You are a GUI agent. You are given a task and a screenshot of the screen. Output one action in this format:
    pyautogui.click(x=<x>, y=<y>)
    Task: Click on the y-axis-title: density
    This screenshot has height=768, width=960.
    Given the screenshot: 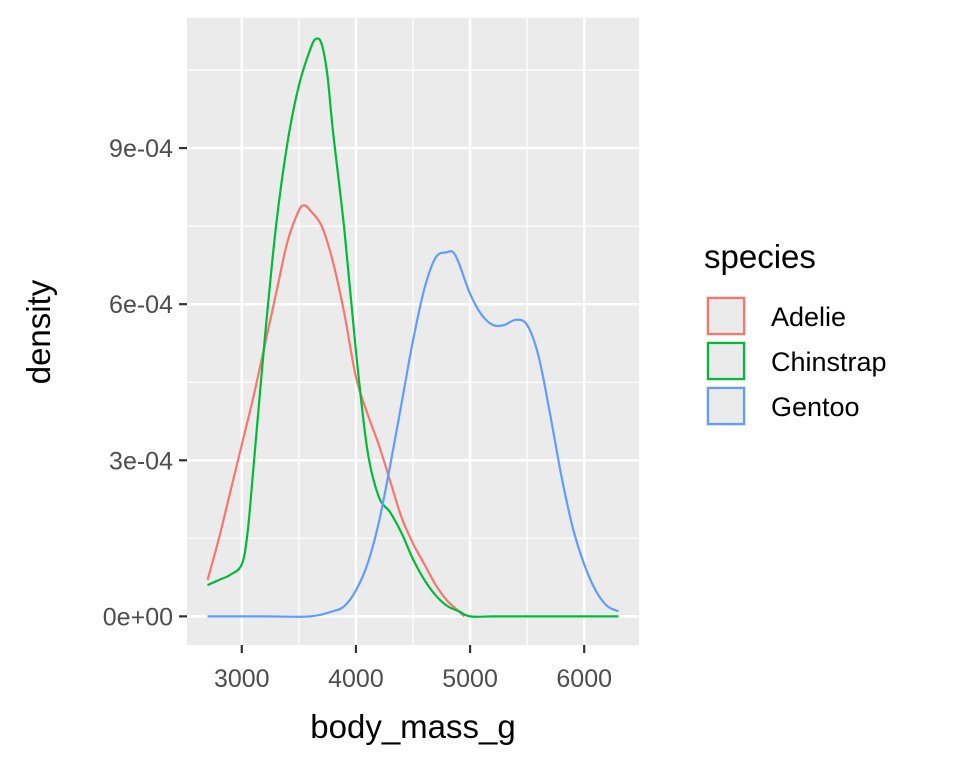 What is the action you would take?
    pyautogui.click(x=38, y=331)
    